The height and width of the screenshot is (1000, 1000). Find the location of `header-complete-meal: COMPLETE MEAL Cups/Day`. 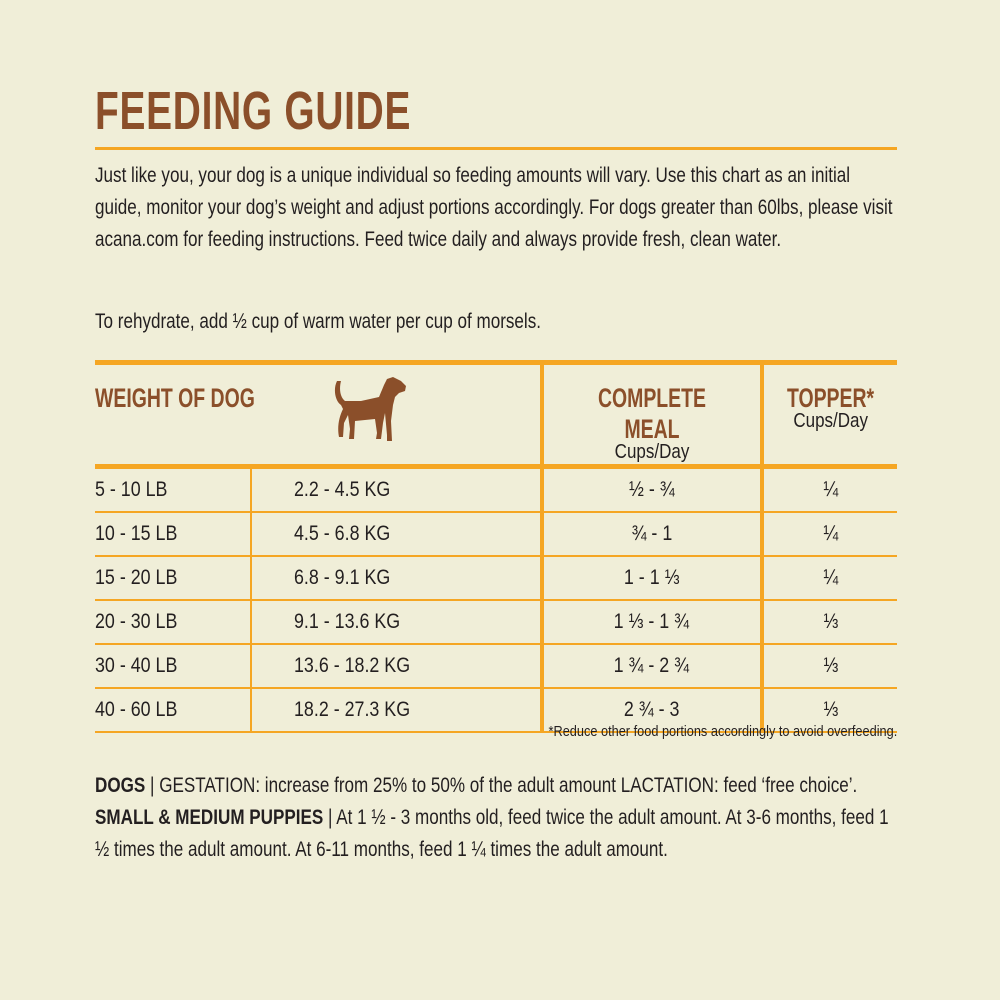

header-complete-meal: COMPLETE MEAL Cups/Day is located at coordinates (650, 414).